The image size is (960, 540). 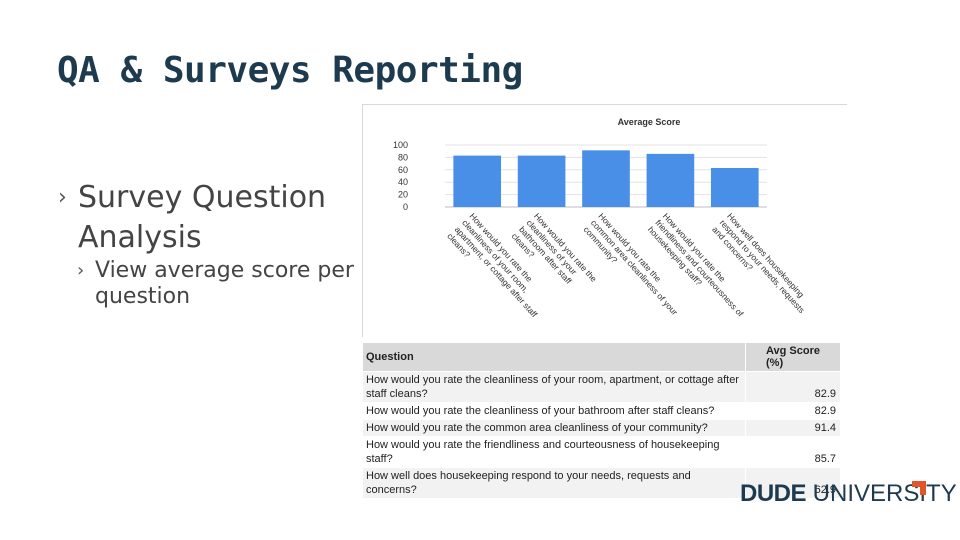 I want to click on logo-bold-text: DUDE, so click(x=773, y=493).